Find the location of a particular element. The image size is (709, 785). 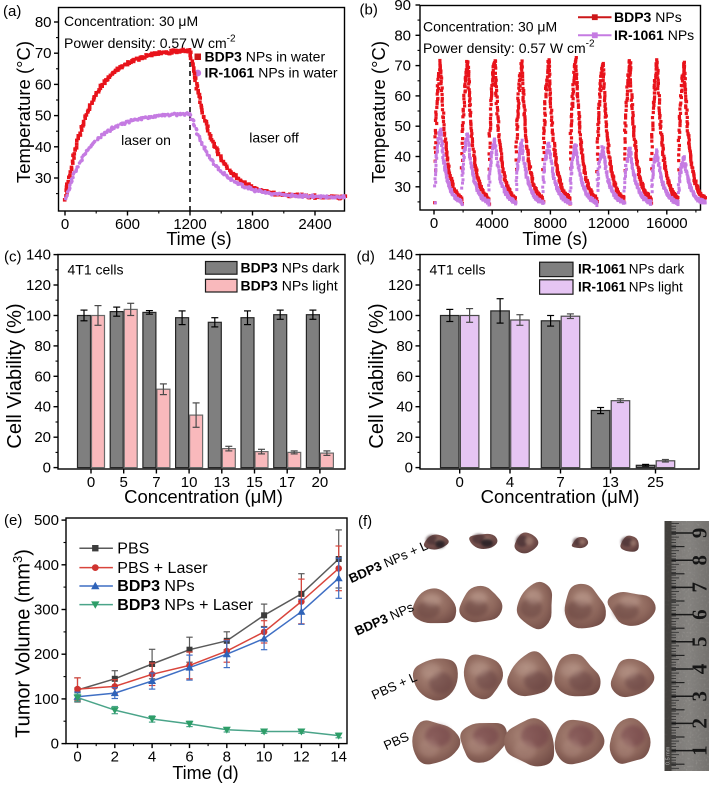

svg-text: BDP3 NPs dark is located at coordinates (291, 268).